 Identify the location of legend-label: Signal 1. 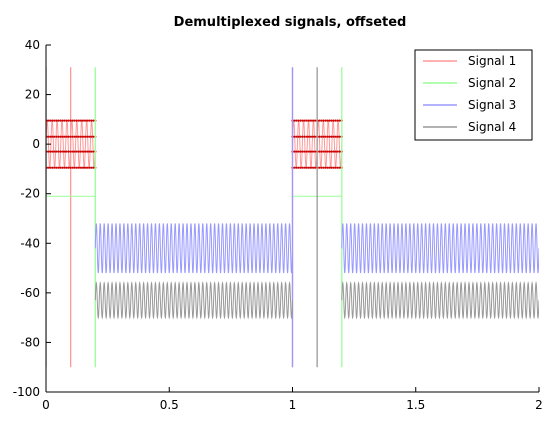
(492, 61).